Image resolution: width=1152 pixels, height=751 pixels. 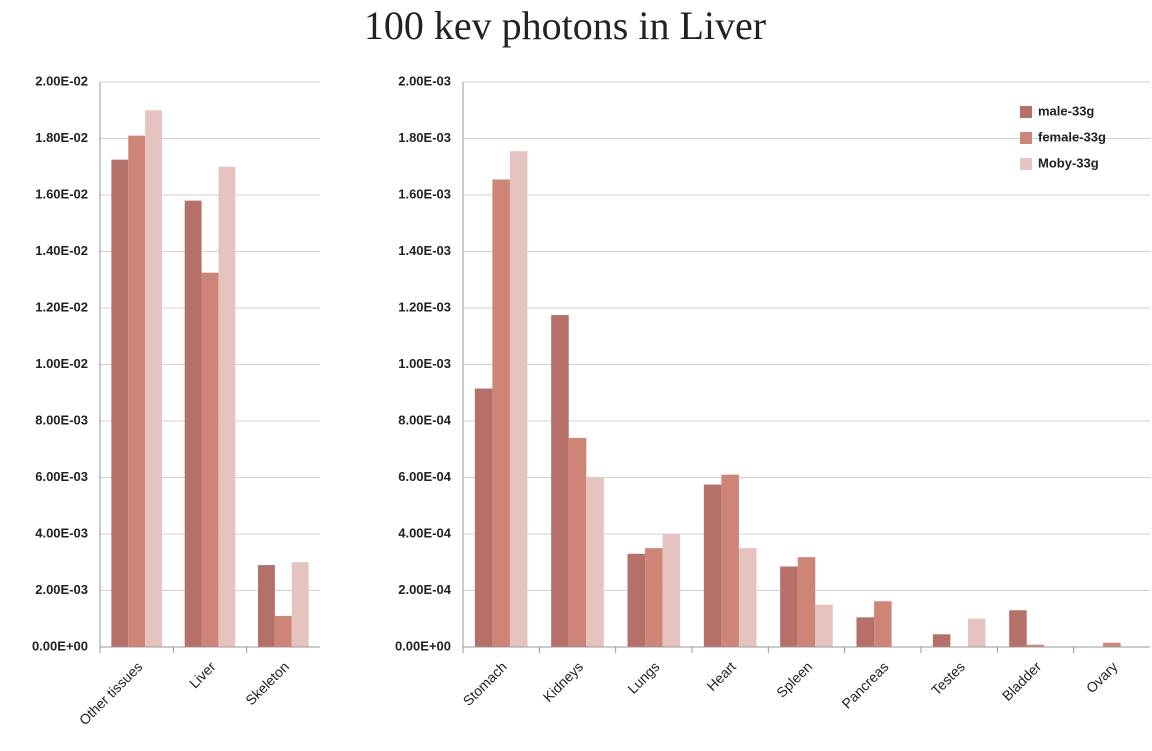 What do you see at coordinates (425, 532) in the screenshot?
I see `y-tick-label: 4.00E-04` at bounding box center [425, 532].